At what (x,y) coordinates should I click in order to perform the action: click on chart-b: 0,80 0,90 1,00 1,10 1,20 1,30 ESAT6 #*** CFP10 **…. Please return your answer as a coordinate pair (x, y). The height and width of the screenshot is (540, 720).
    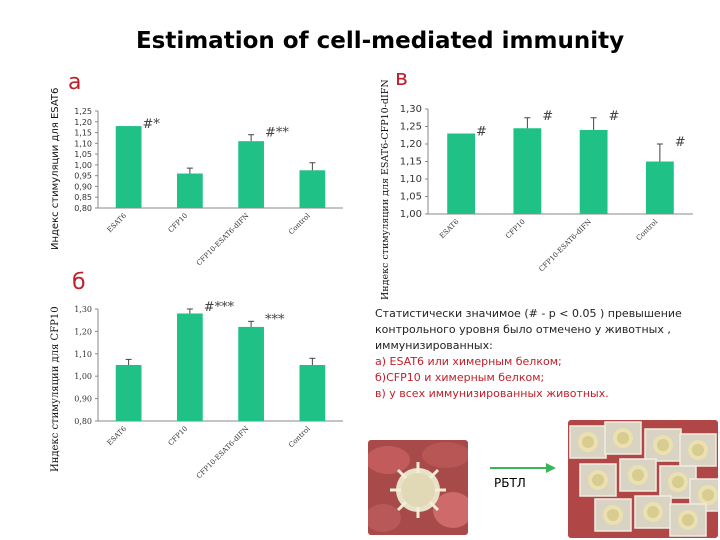
    Looking at the image, I should click on (208, 390).